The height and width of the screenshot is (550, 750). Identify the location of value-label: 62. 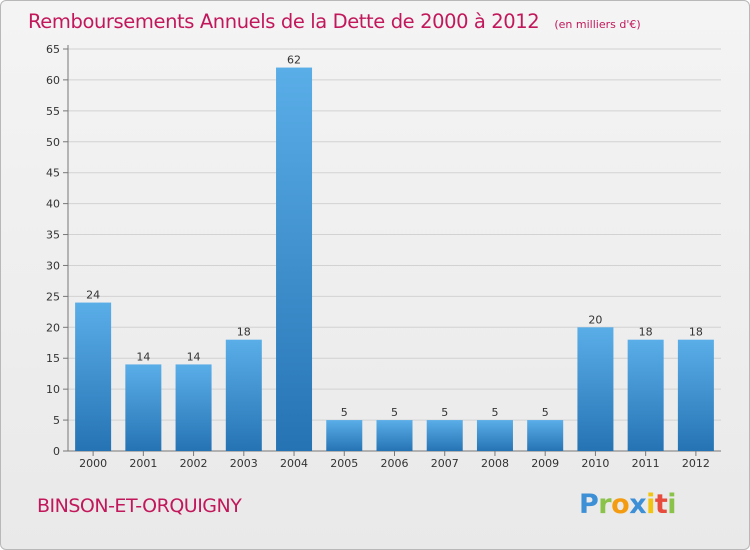
(294, 60).